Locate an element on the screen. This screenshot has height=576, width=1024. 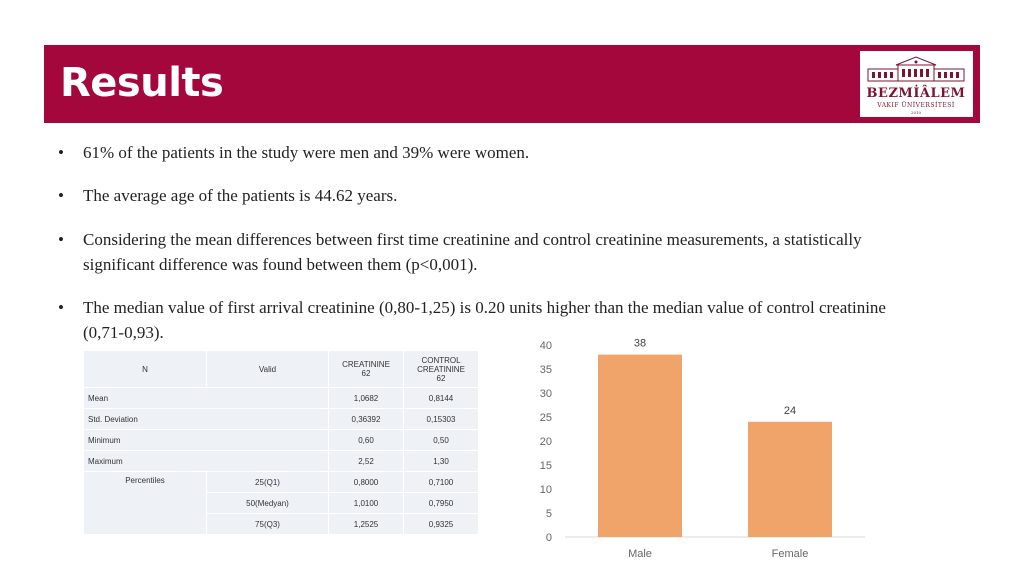
y-tick-label: 35 is located at coordinates (546, 370).